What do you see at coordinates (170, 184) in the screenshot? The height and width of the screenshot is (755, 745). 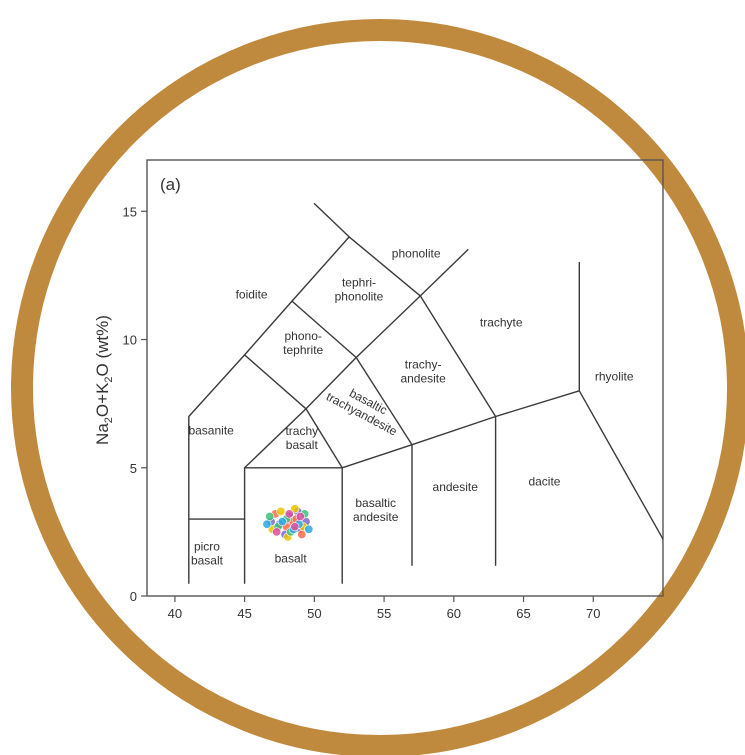 I see `panel-label: (a)` at bounding box center [170, 184].